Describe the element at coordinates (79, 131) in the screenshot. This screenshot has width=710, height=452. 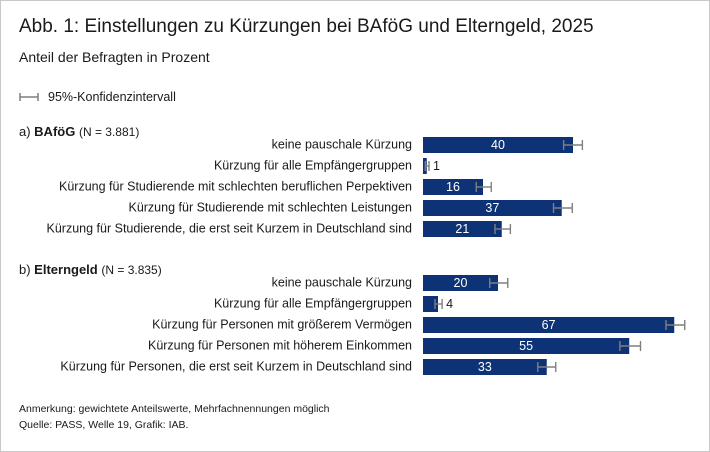
I see `group-heading-1: a) BAföG (N = 3.881)` at that location.